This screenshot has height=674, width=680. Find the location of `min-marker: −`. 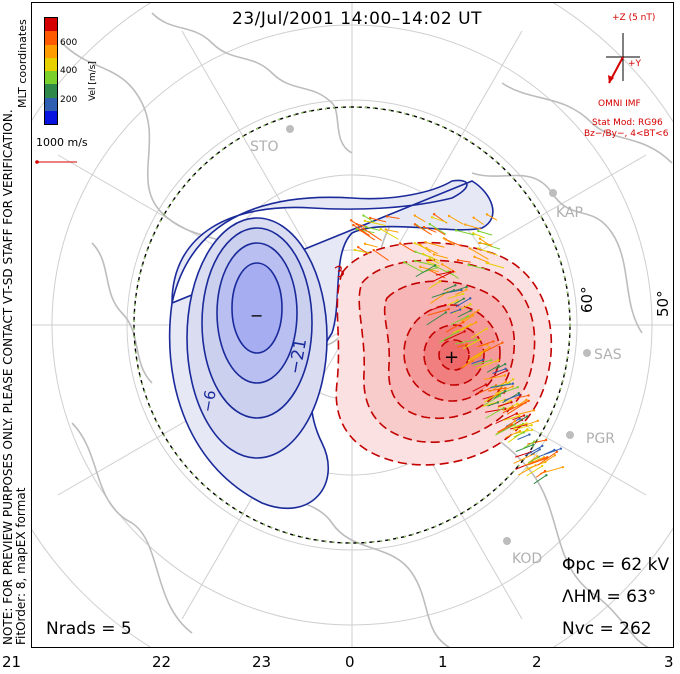

min-marker: − is located at coordinates (256, 315).